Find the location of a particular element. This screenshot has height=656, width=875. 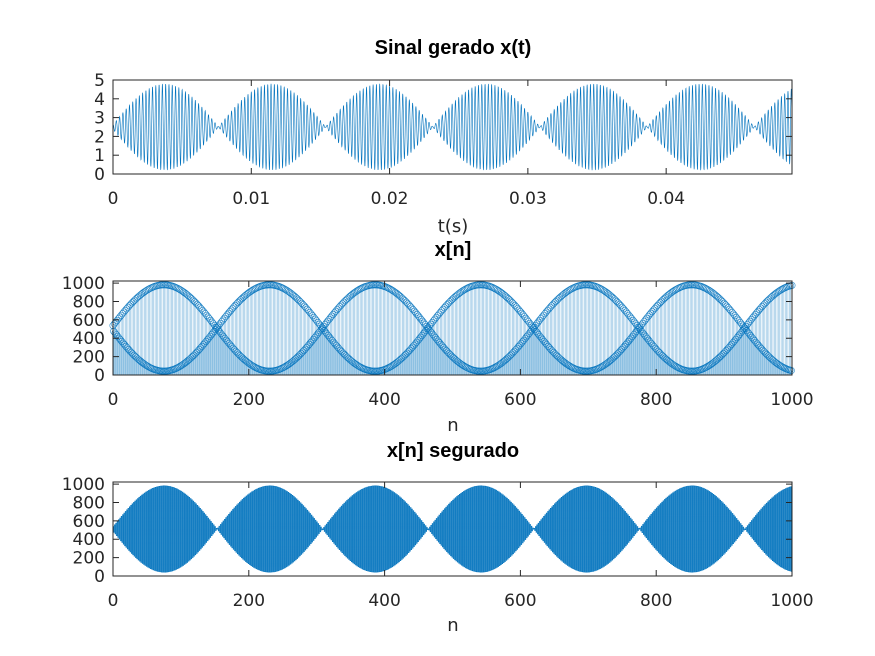

y-tick-label: 4 is located at coordinates (99, 100).